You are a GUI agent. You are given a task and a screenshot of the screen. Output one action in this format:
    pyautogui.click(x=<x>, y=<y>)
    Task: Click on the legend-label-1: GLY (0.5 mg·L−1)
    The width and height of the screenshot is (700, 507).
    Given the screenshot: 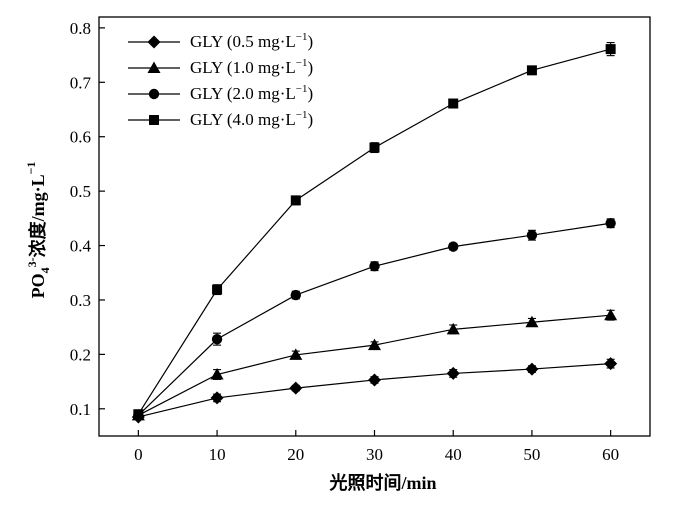 What is the action you would take?
    pyautogui.click(x=251, y=41)
    